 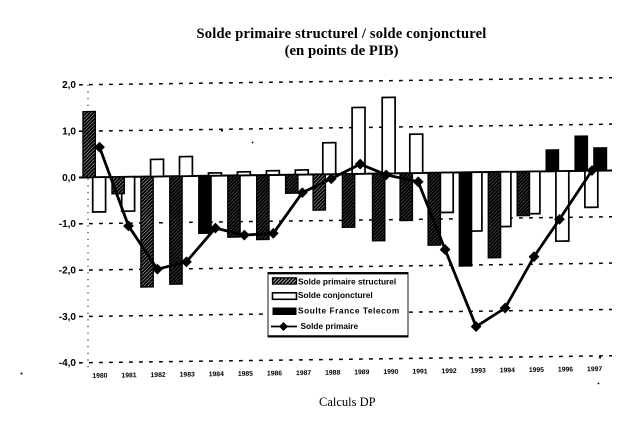 I want to click on svg-text: Solde primaire structurel, so click(x=347, y=282).